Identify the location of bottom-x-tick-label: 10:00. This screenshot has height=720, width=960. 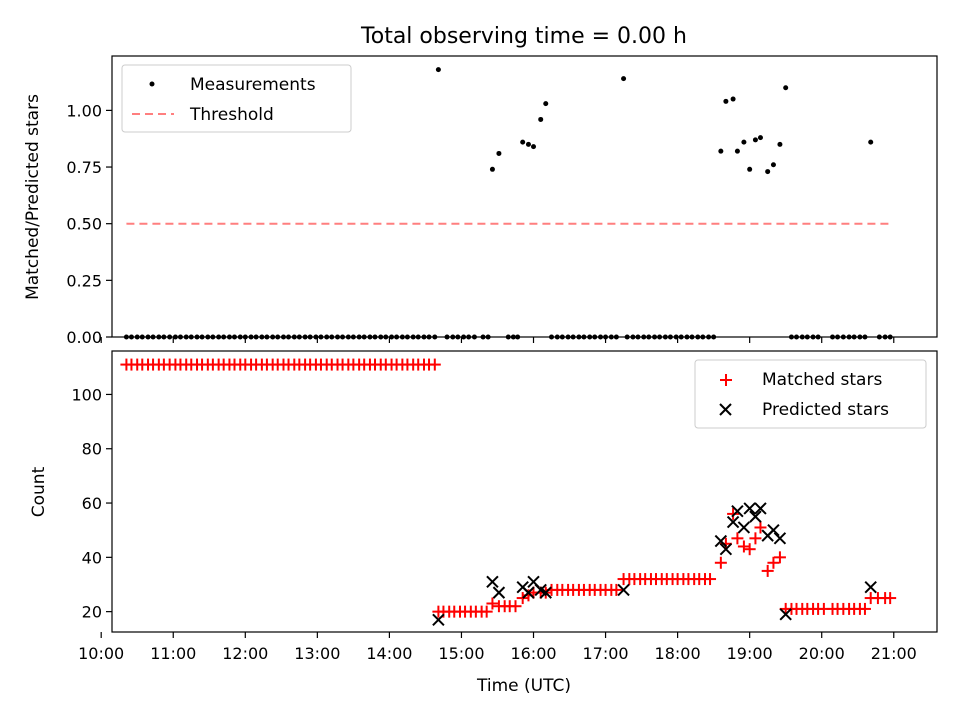
(101, 653).